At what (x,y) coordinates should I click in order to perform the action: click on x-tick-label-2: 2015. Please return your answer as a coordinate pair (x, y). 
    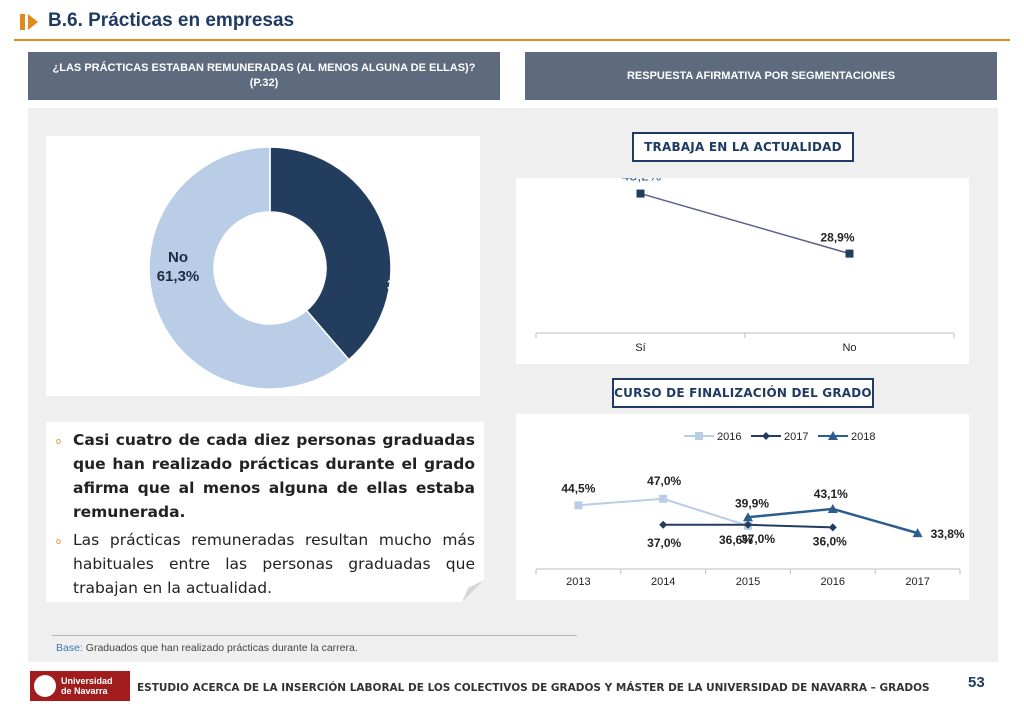
    Looking at the image, I should click on (748, 582).